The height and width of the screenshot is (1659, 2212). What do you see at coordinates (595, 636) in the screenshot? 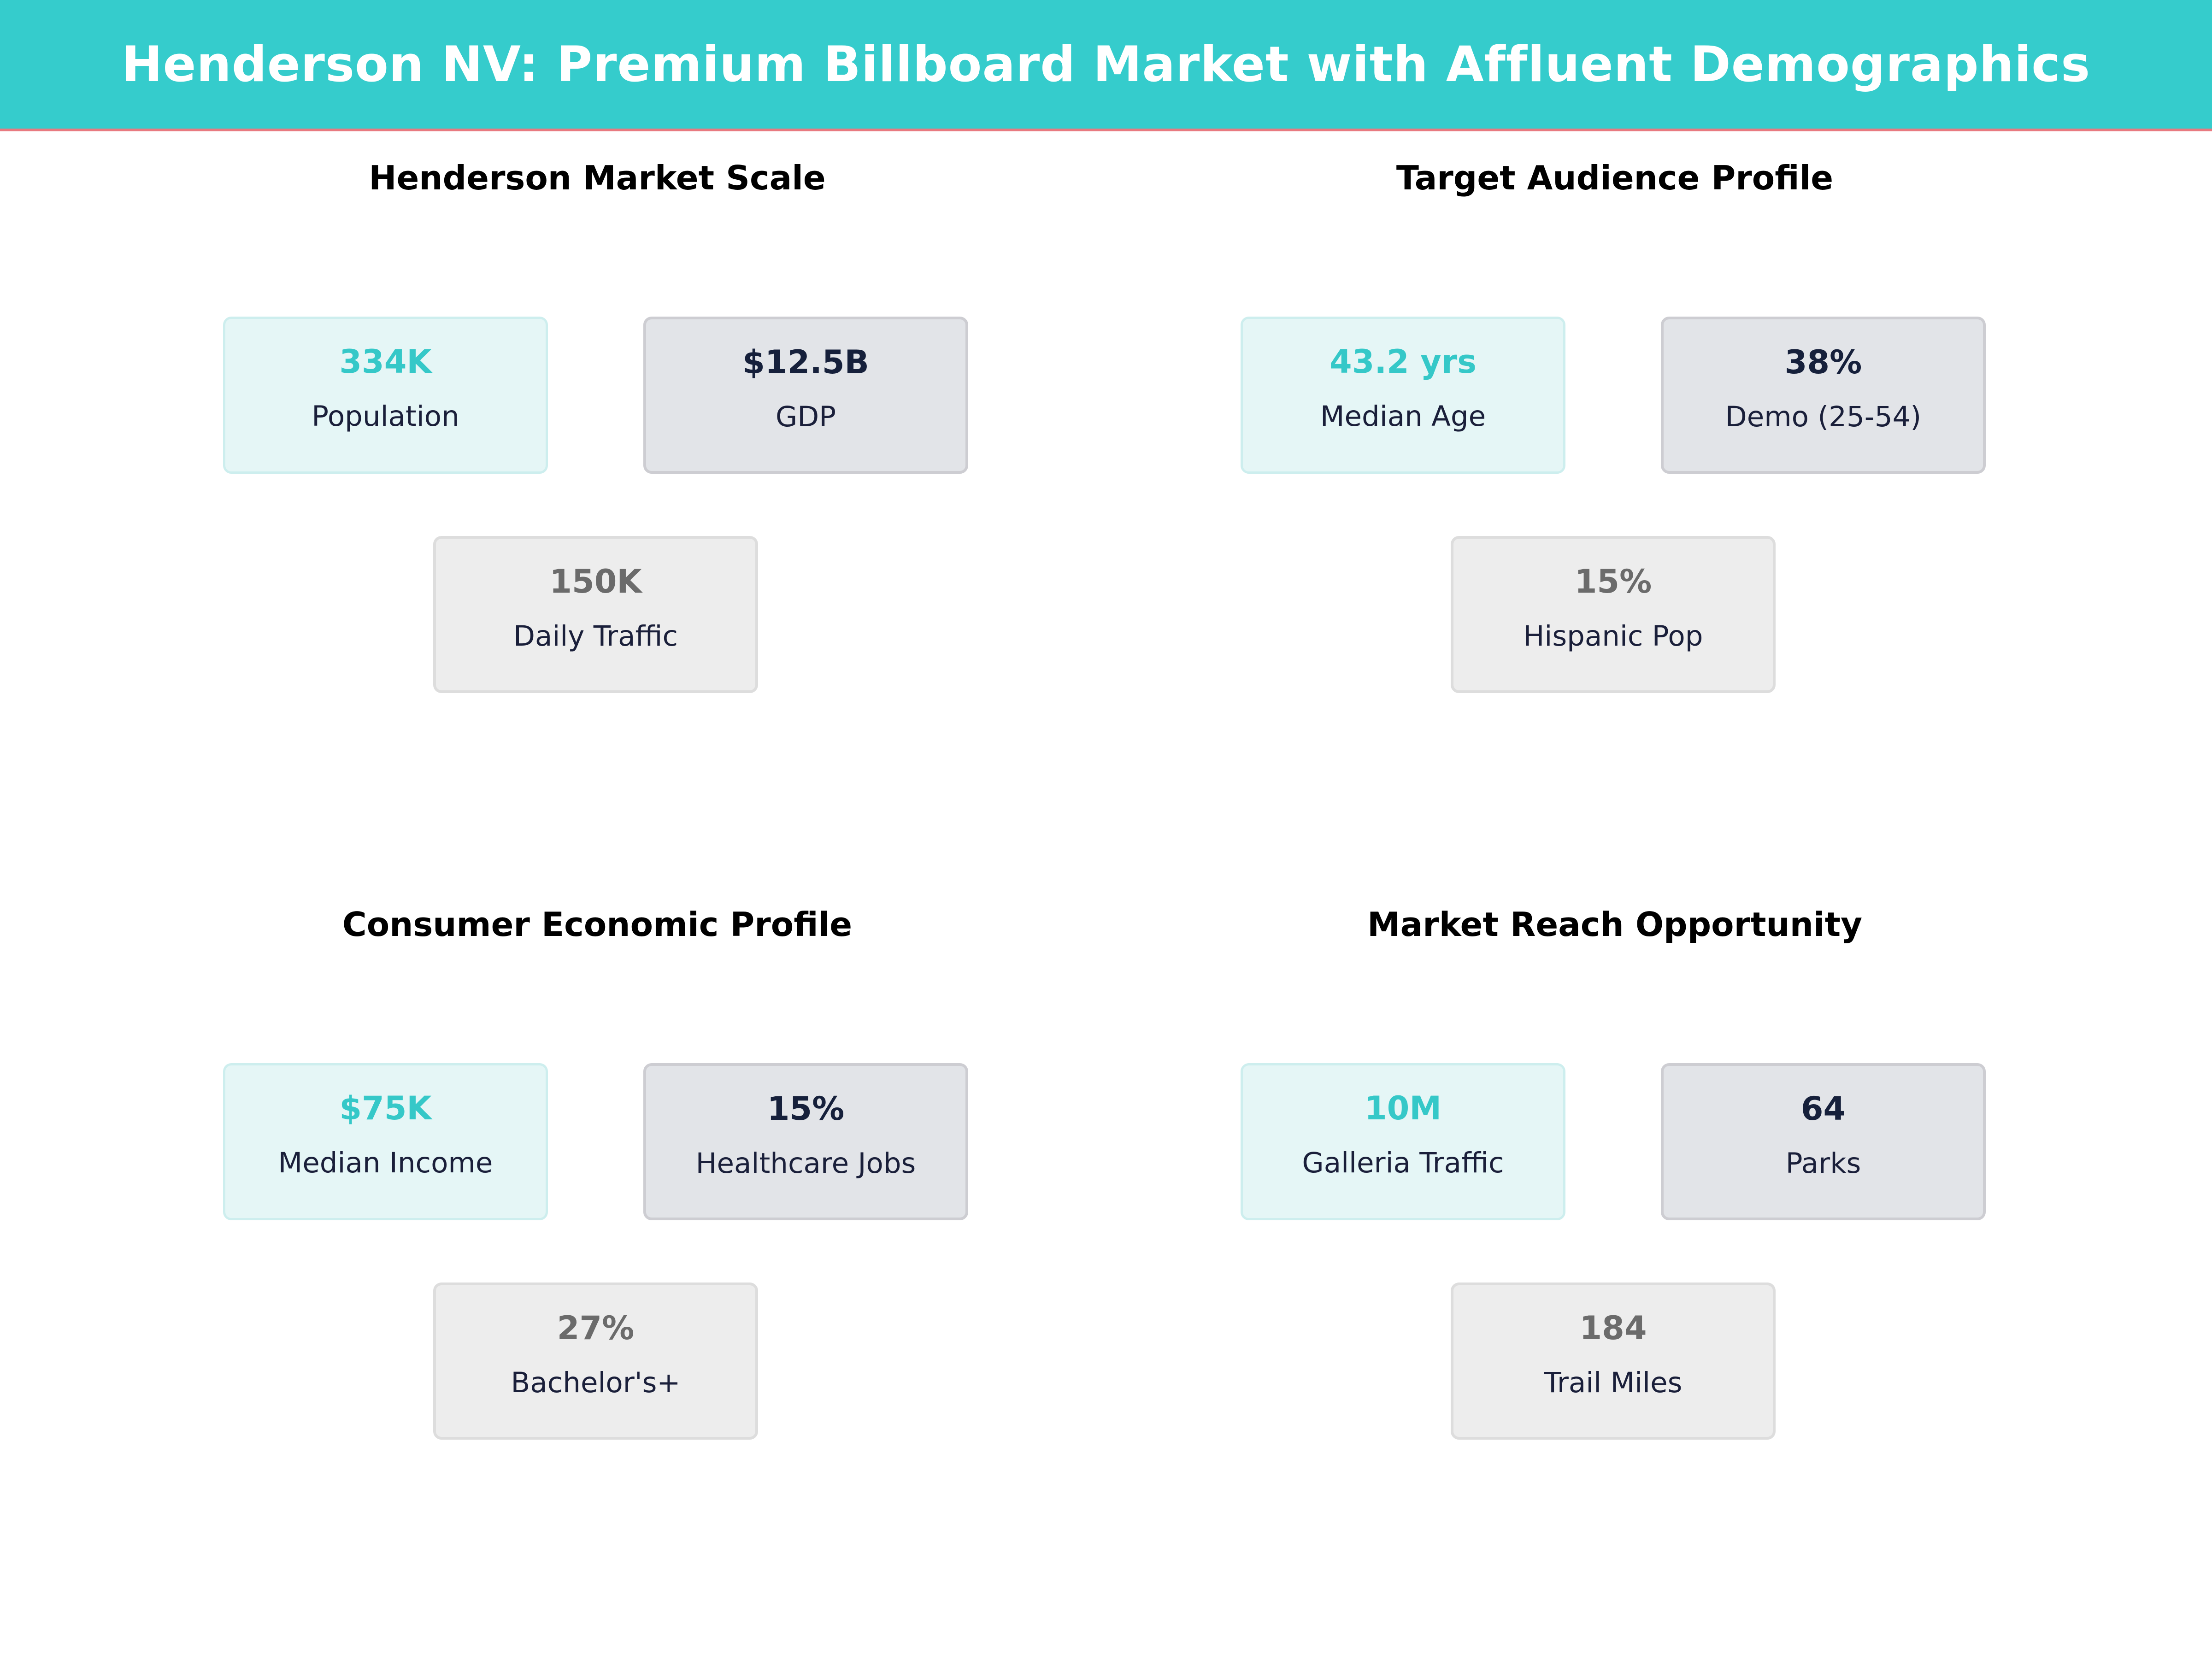
I see `metric-label: Daily Traffic` at bounding box center [595, 636].